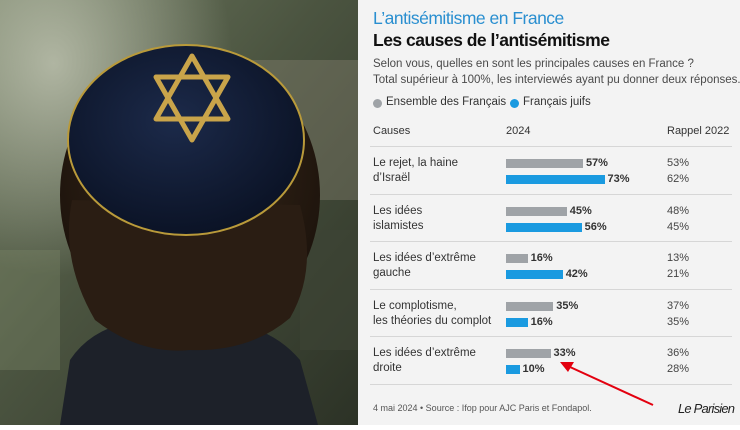  Describe the element at coordinates (416, 163) in the screenshot. I see `cause-label-line: Le rejet, la haine` at that location.